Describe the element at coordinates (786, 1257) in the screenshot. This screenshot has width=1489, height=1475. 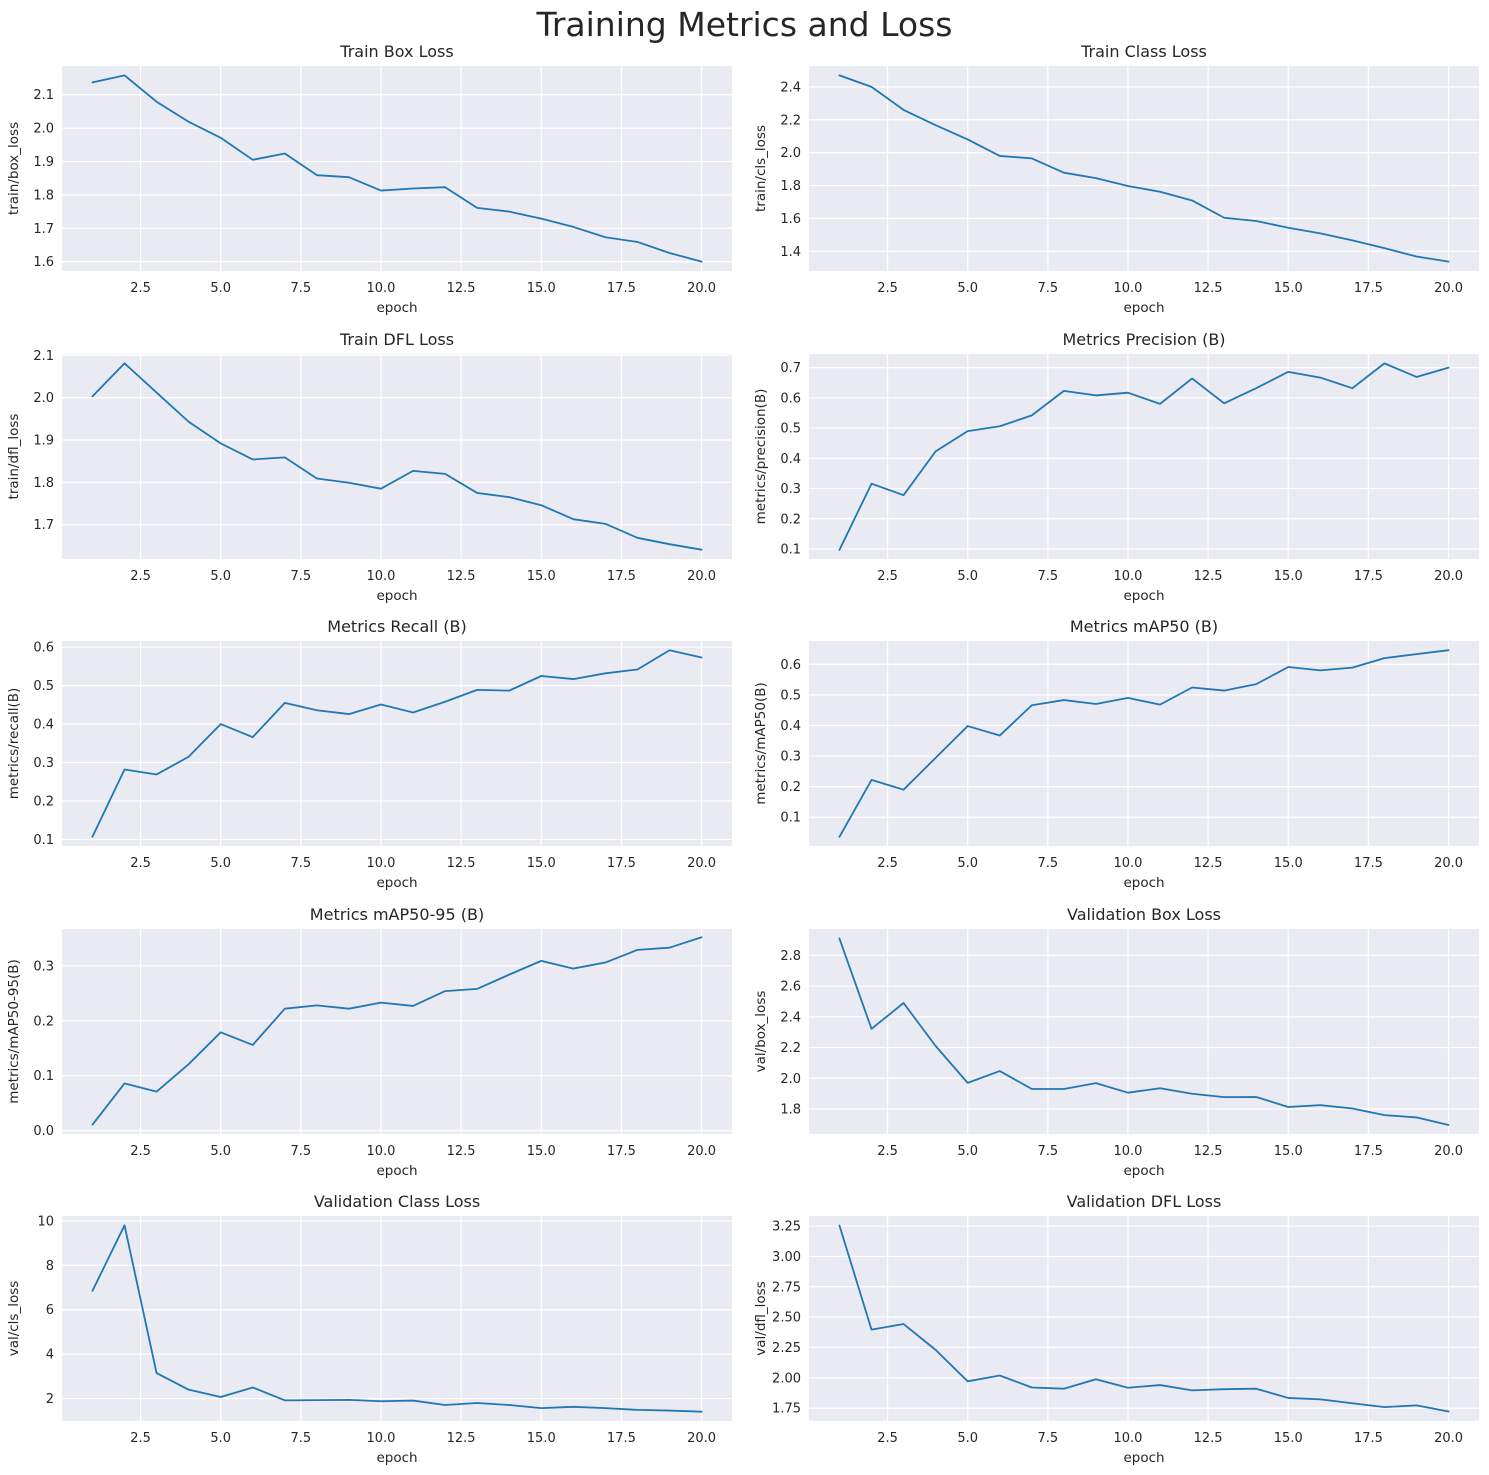
I see `y-tick-label: 3.00` at that location.